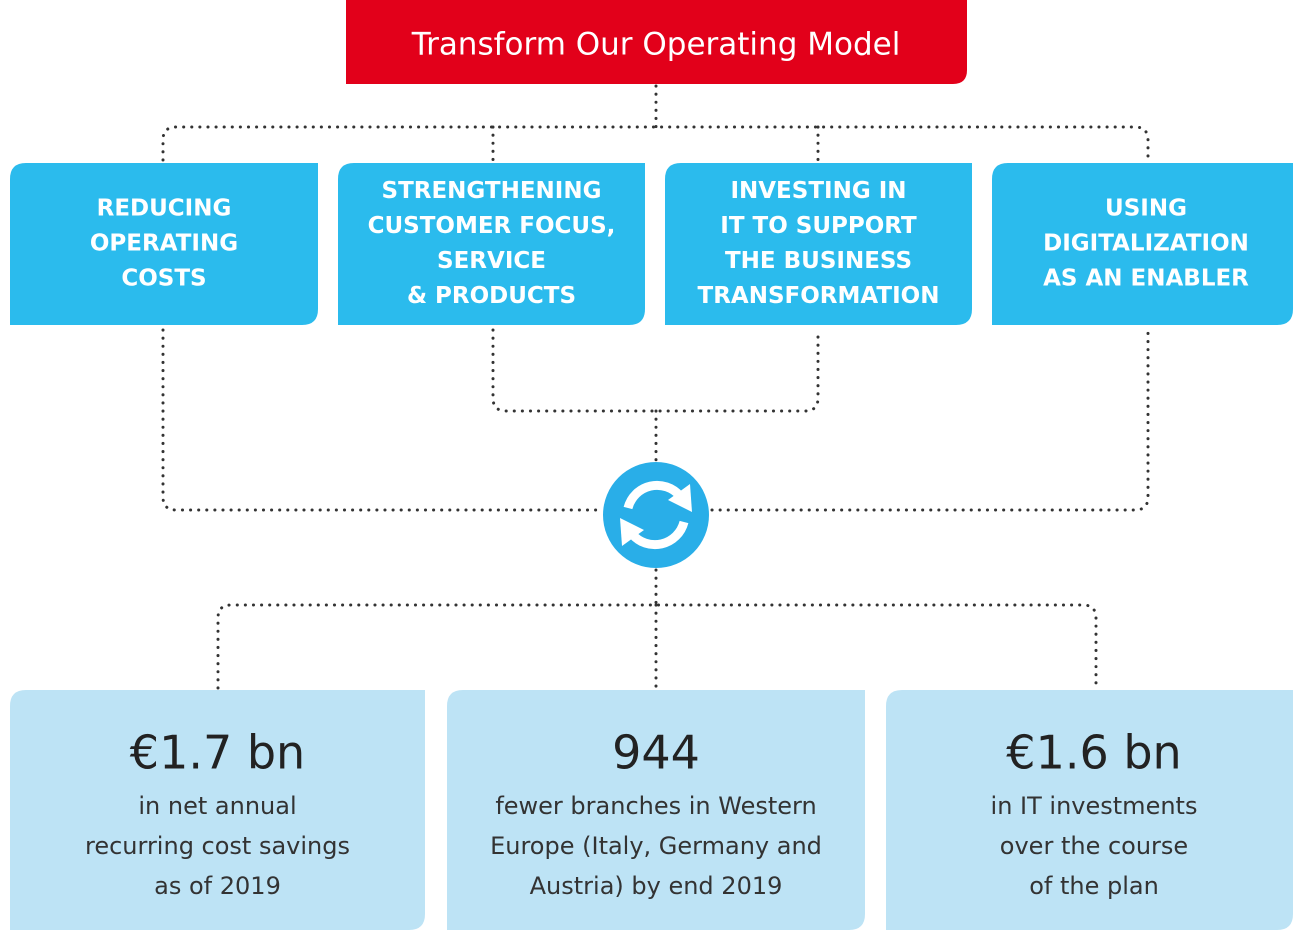 This screenshot has width=1293, height=930. I want to click on pillar-text: SERVICE, so click(491, 261).